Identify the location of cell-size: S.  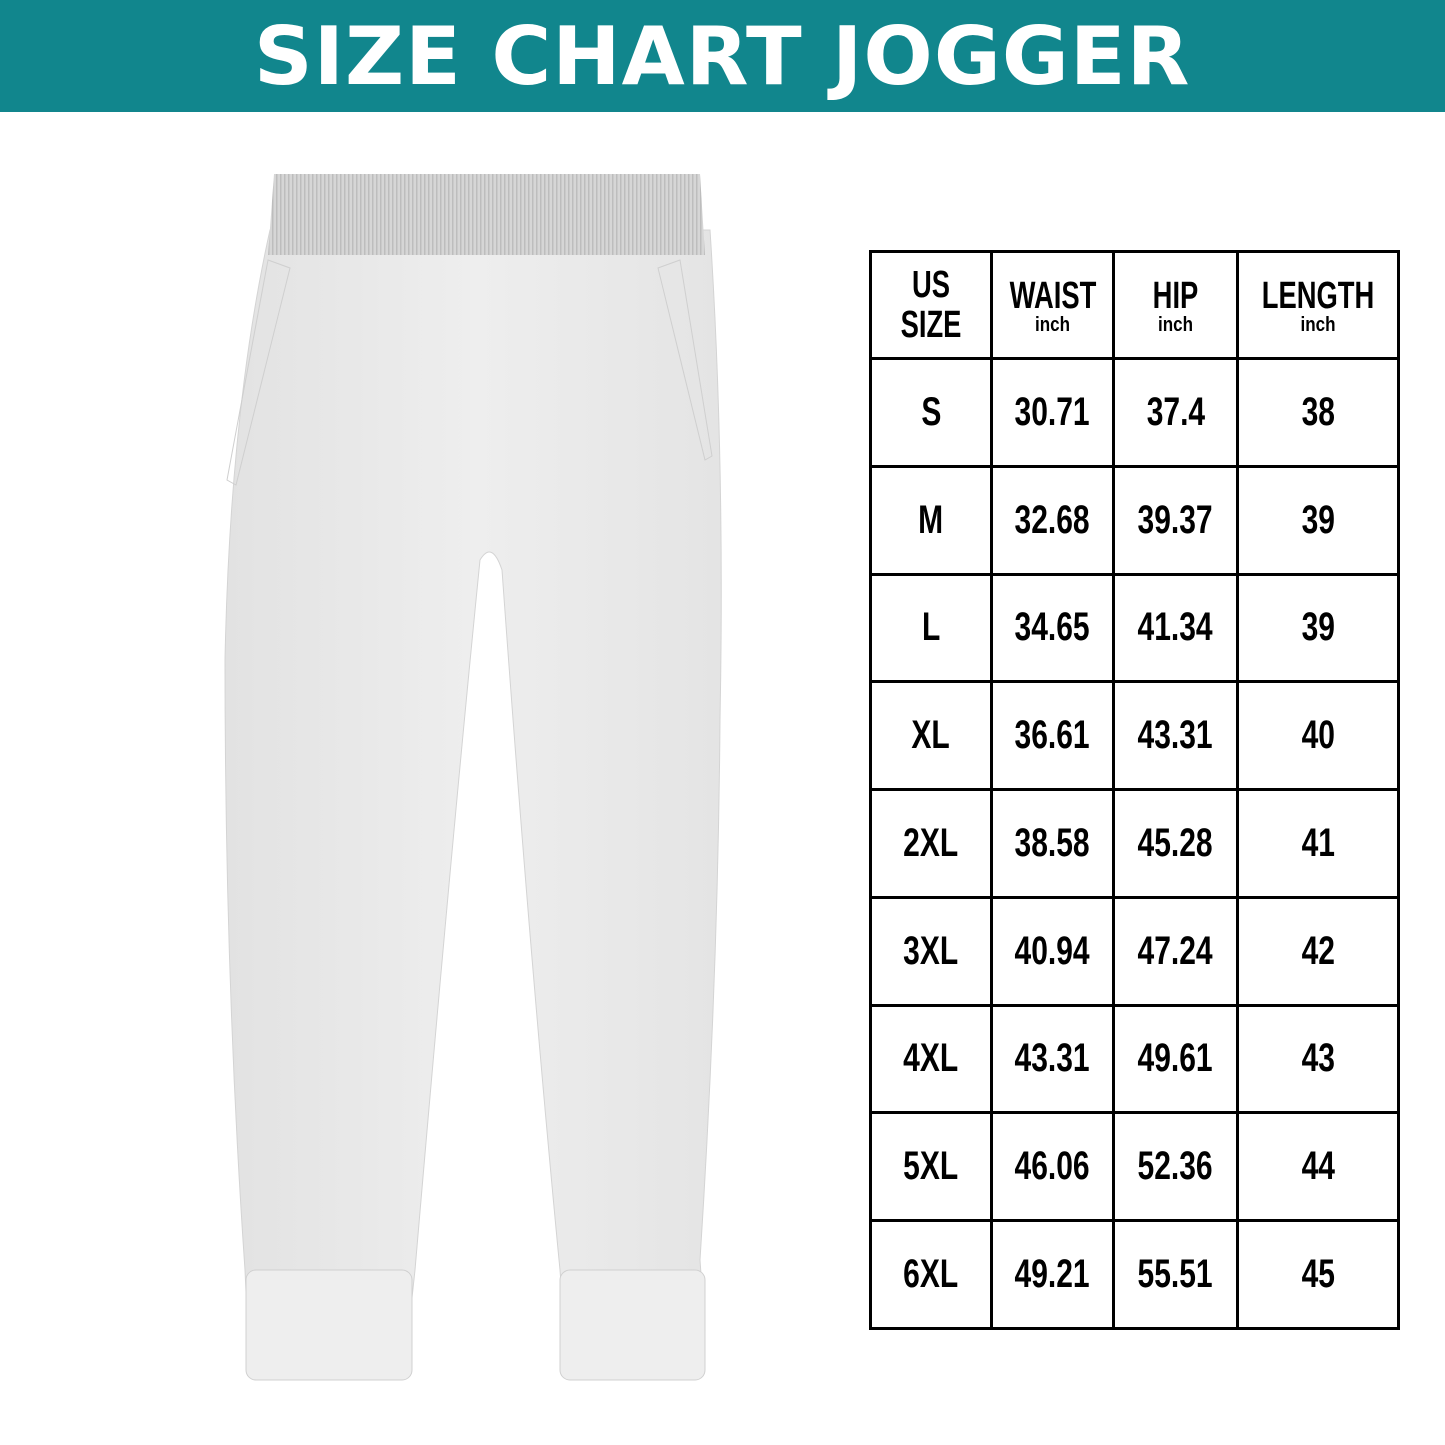
(931, 412).